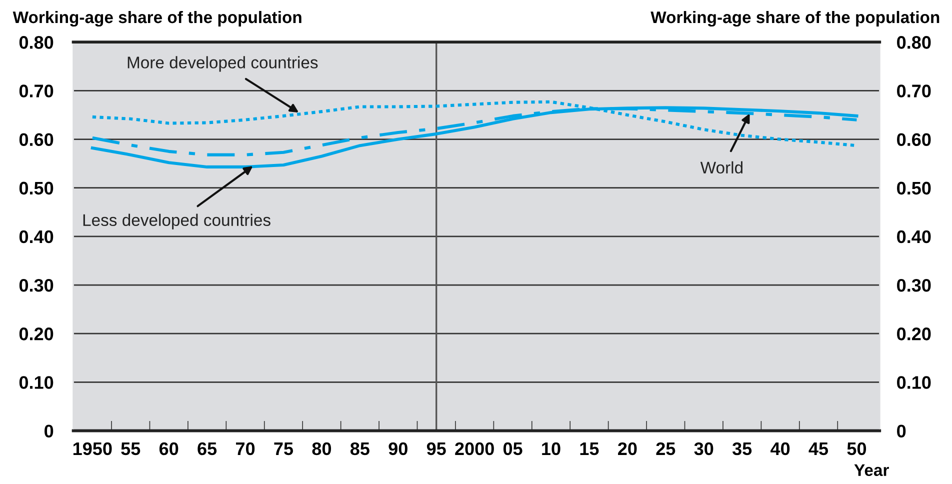 The image size is (952, 484). What do you see at coordinates (742, 449) in the screenshot?
I see `x-tick-label: 35` at bounding box center [742, 449].